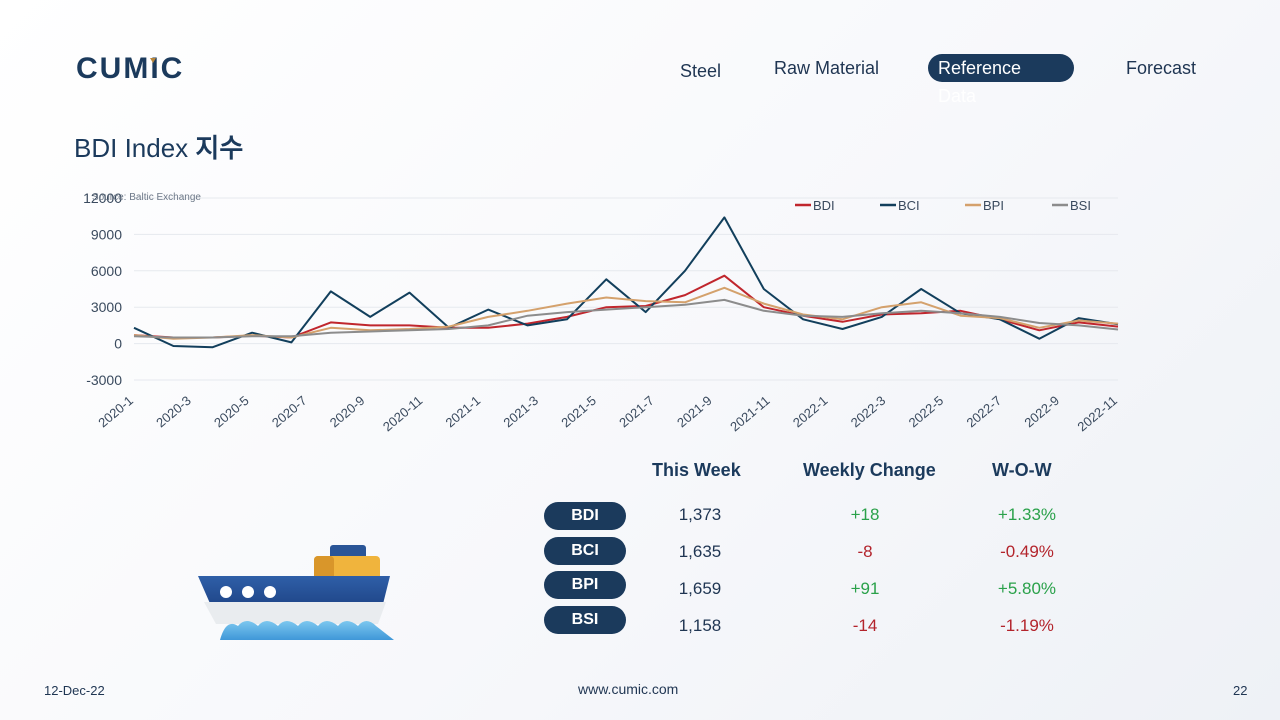  What do you see at coordinates (696, 470) in the screenshot?
I see `header-this-week: This Week` at bounding box center [696, 470].